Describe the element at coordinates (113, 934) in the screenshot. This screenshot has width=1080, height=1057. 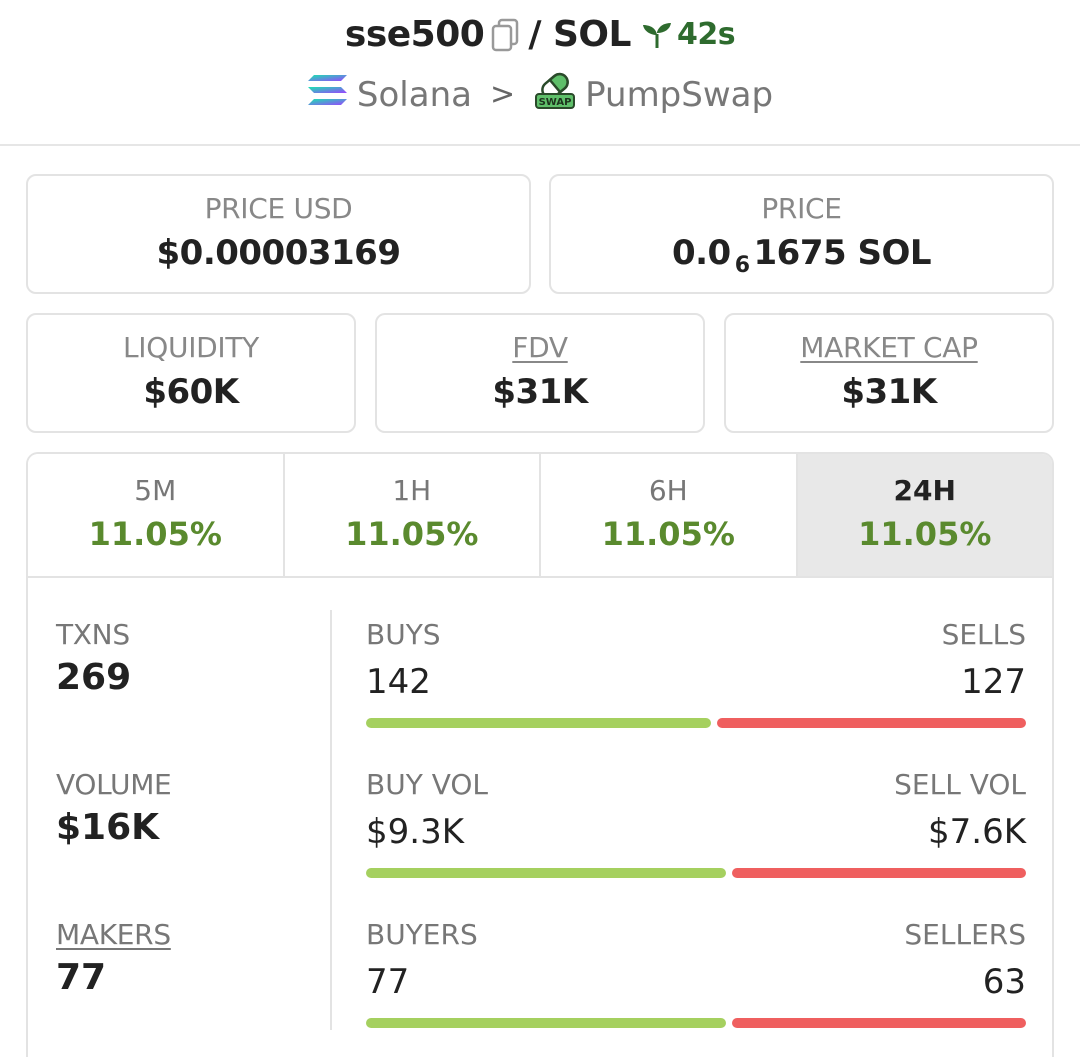
I see `makers-label: MAKERS` at that location.